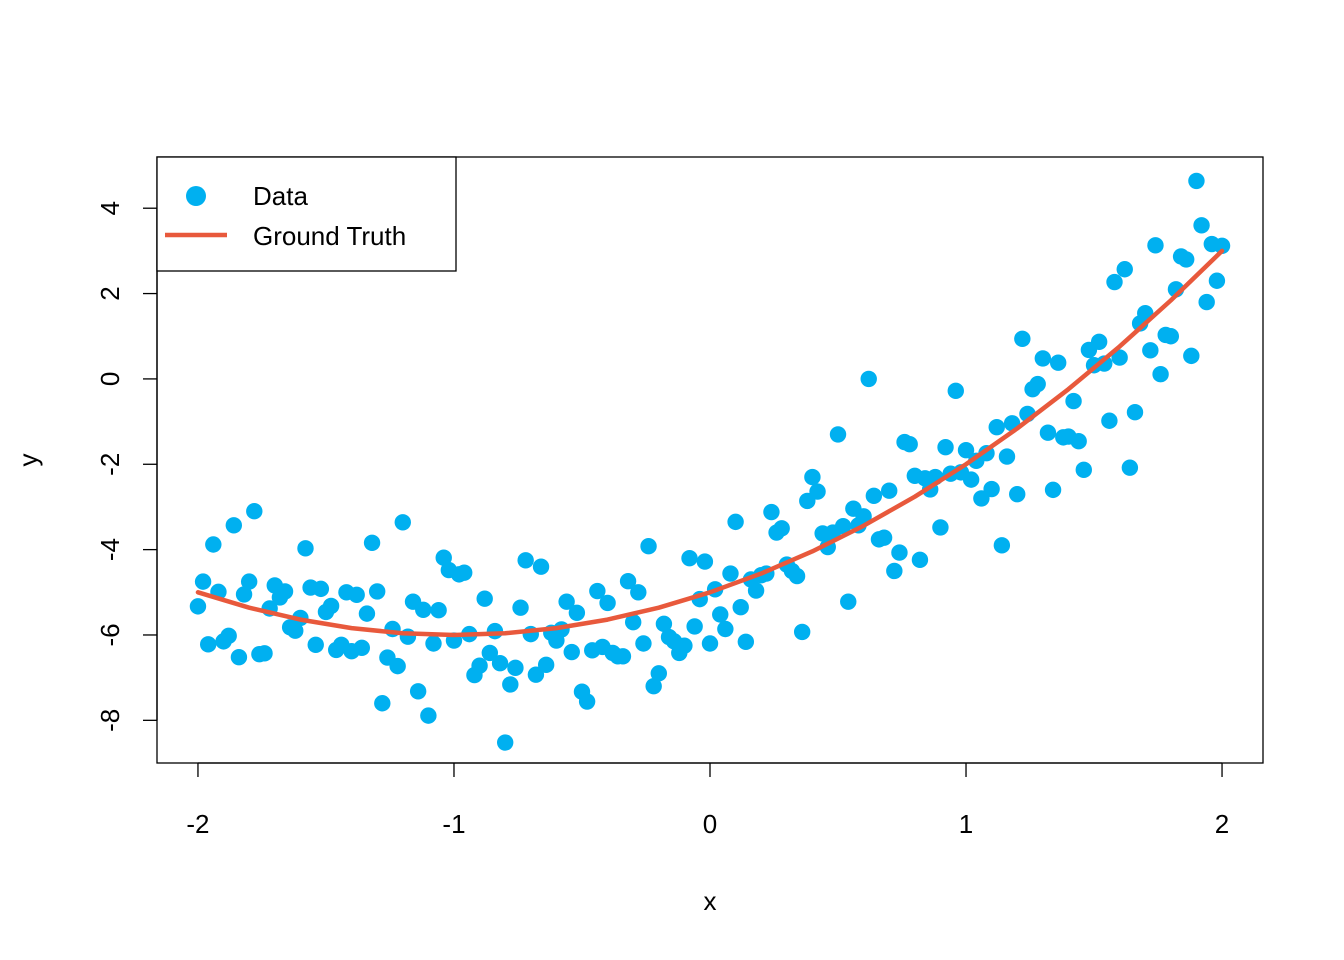 This screenshot has width=1344, height=960. What do you see at coordinates (110, 549) in the screenshot?
I see `y-tick-label: -4` at bounding box center [110, 549].